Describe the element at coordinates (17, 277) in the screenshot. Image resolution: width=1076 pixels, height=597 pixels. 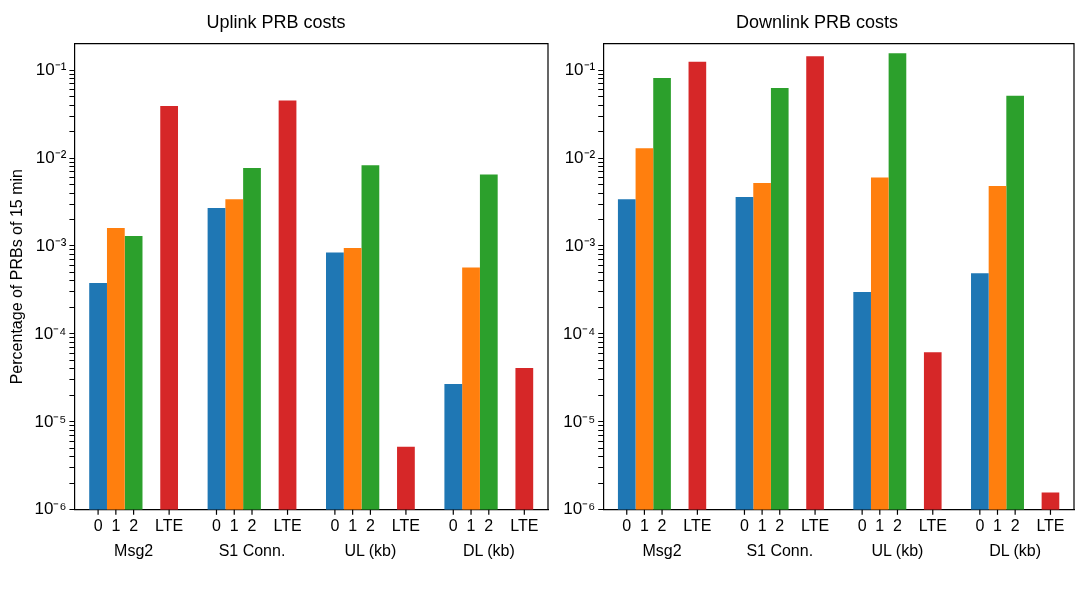
I see `y-axis-title: Percentage of PRBs of 15 min` at that location.